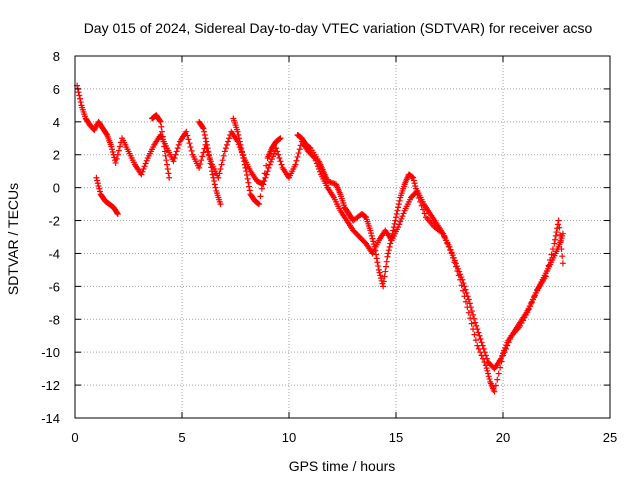  What do you see at coordinates (56, 188) in the screenshot?
I see `y-tick-label: 0` at bounding box center [56, 188].